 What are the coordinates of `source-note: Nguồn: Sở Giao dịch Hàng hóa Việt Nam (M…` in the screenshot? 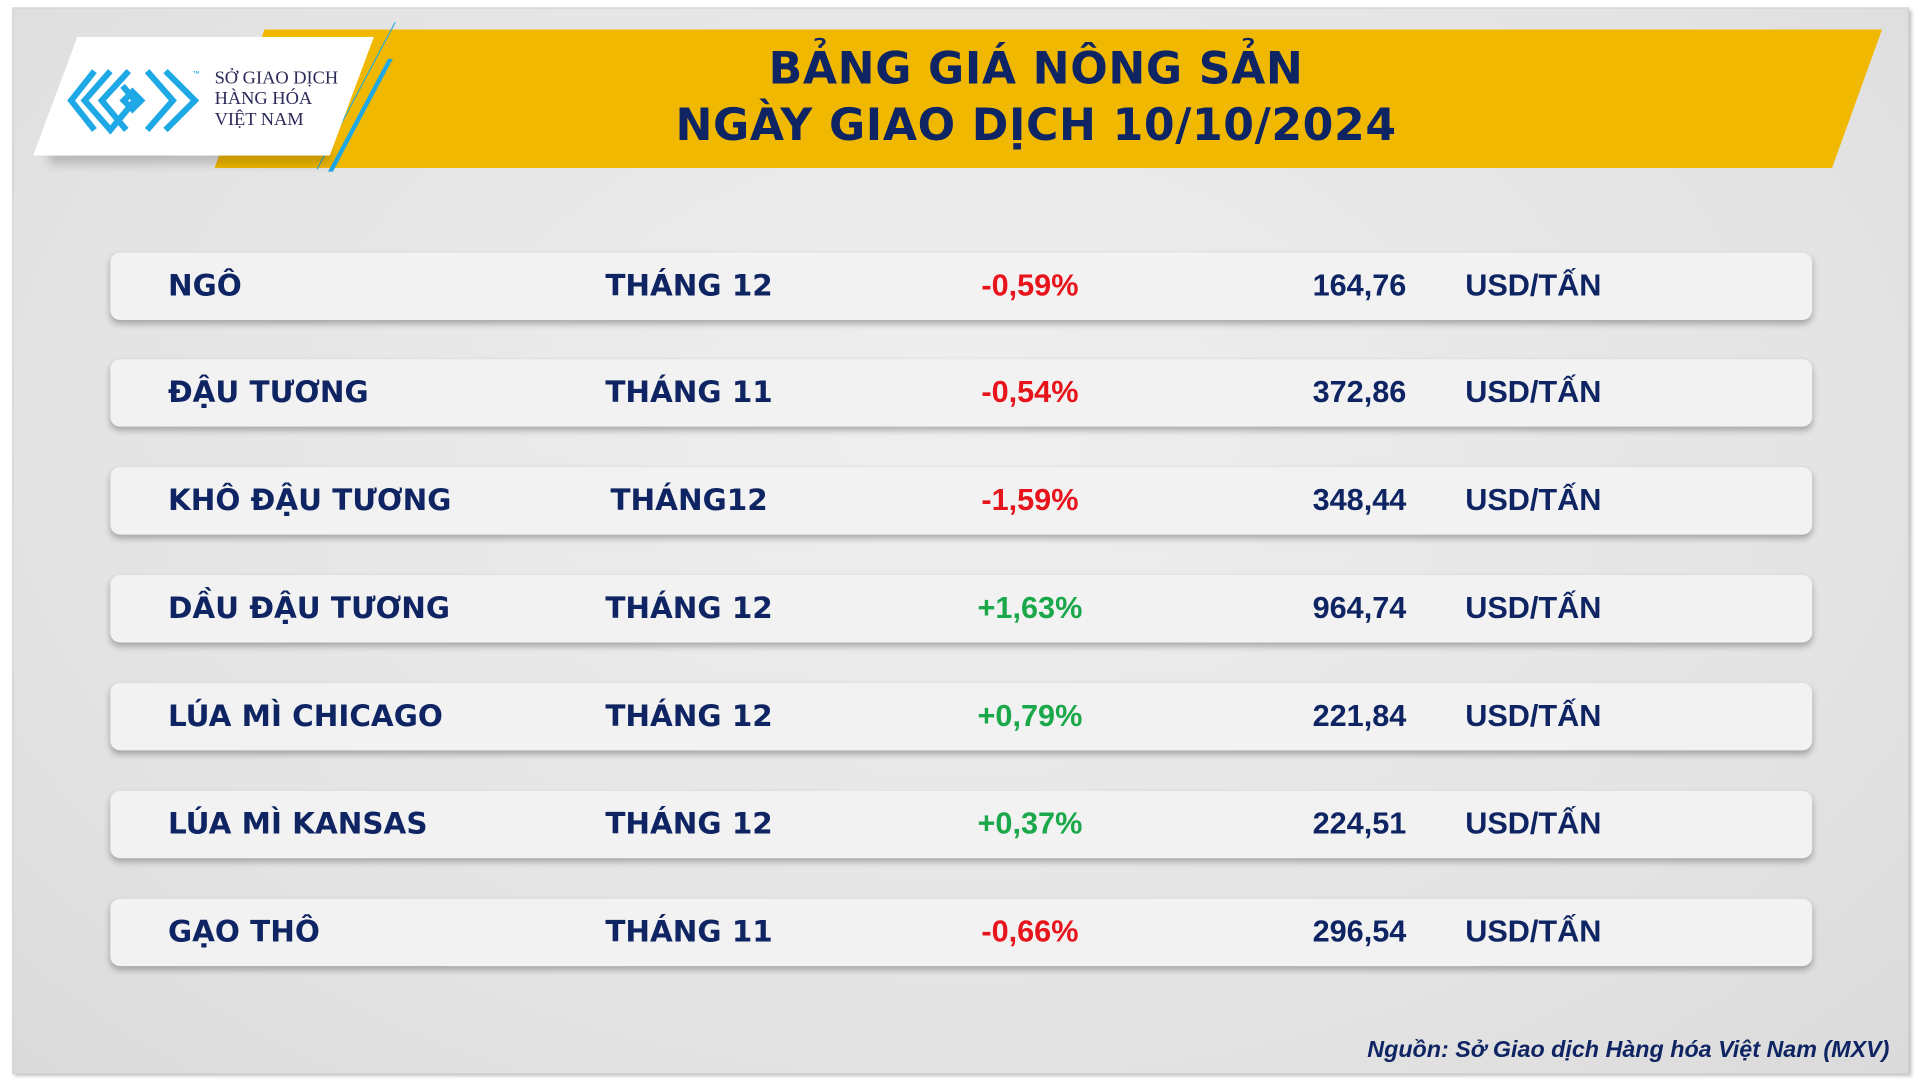 It's located at (1628, 1050).